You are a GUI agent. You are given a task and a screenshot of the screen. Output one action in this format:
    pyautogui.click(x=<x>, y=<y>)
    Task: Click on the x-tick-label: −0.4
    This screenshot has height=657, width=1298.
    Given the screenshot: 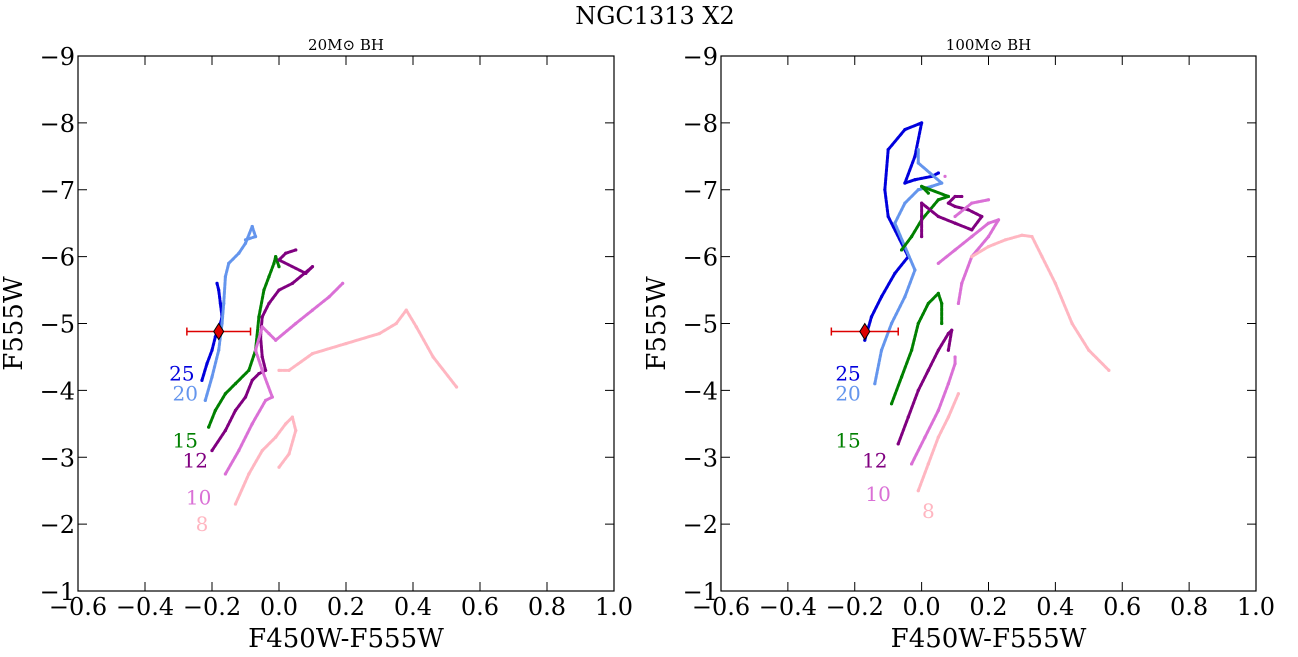 What is the action you would take?
    pyautogui.click(x=145, y=607)
    